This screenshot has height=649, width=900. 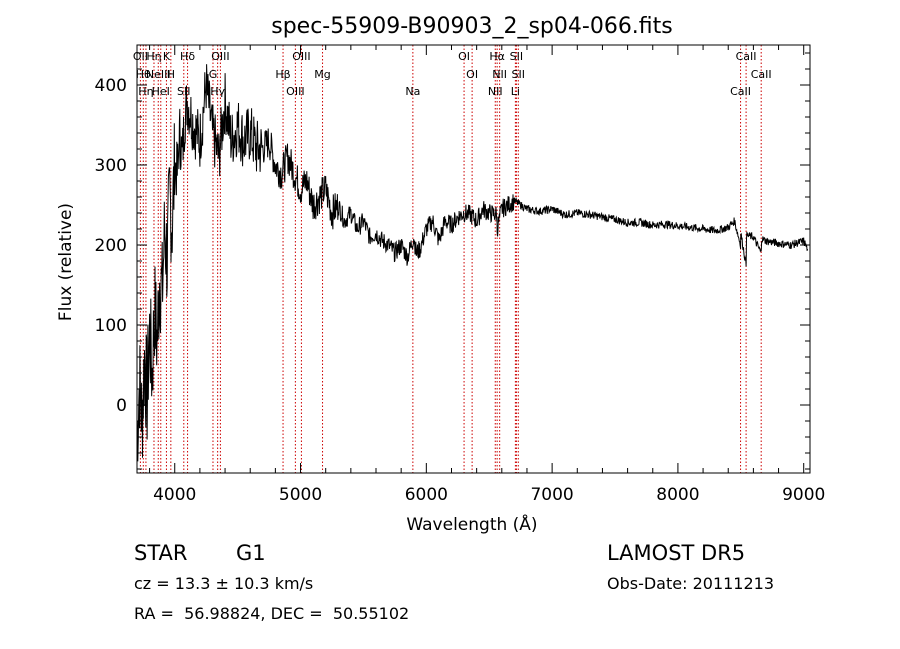 I want to click on redshift-cz: cz = 13.3 ± 10.3 km/s, so click(x=224, y=583).